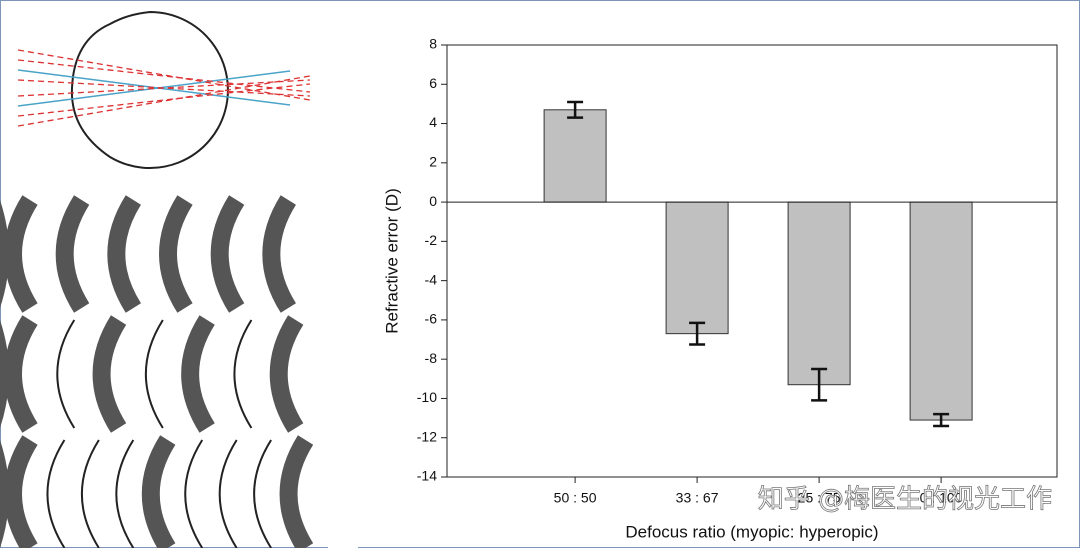 This screenshot has height=548, width=1080. What do you see at coordinates (427, 476) in the screenshot?
I see `y-tick-label: -14` at bounding box center [427, 476].